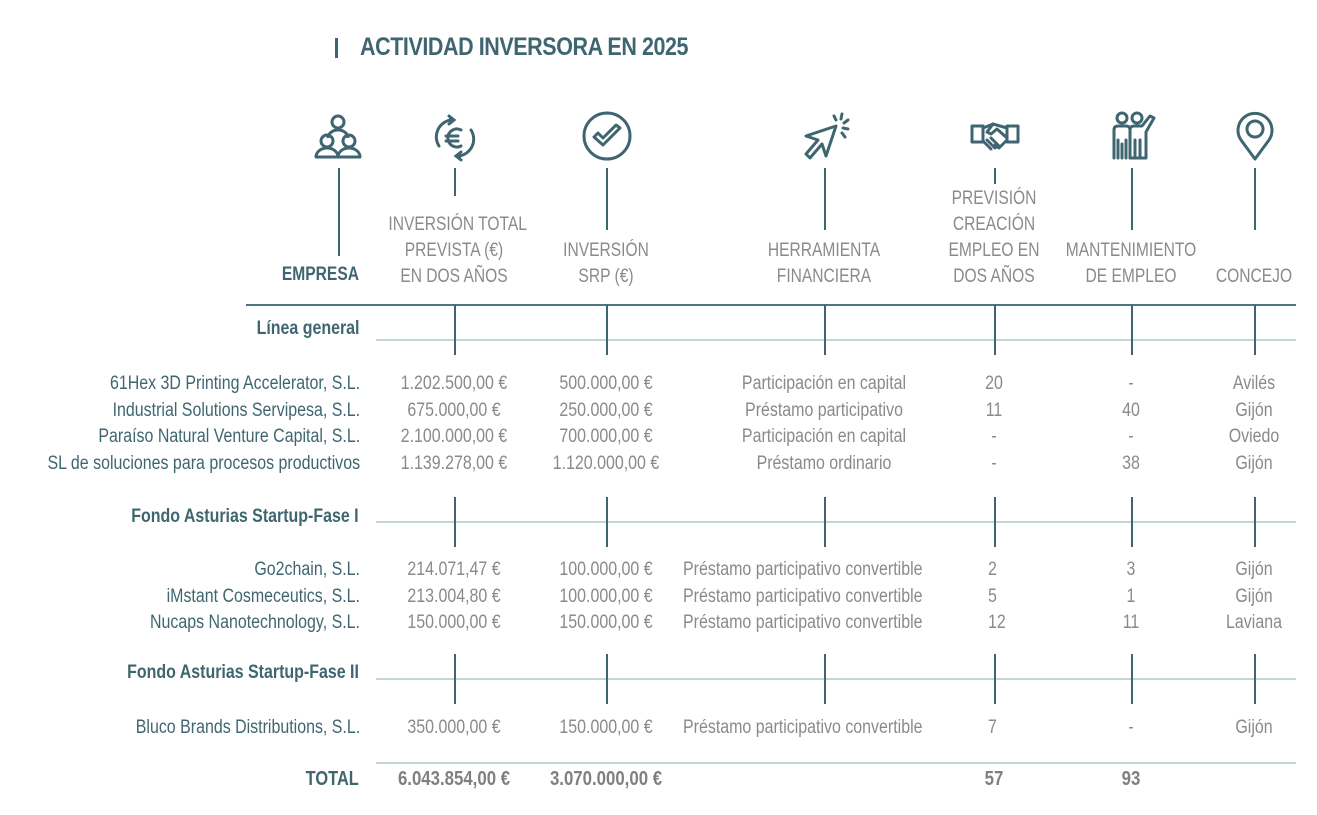 This screenshot has height=815, width=1317. I want to click on page-title: ACTIVIDAD INVERSORA EN 2025, so click(524, 47).